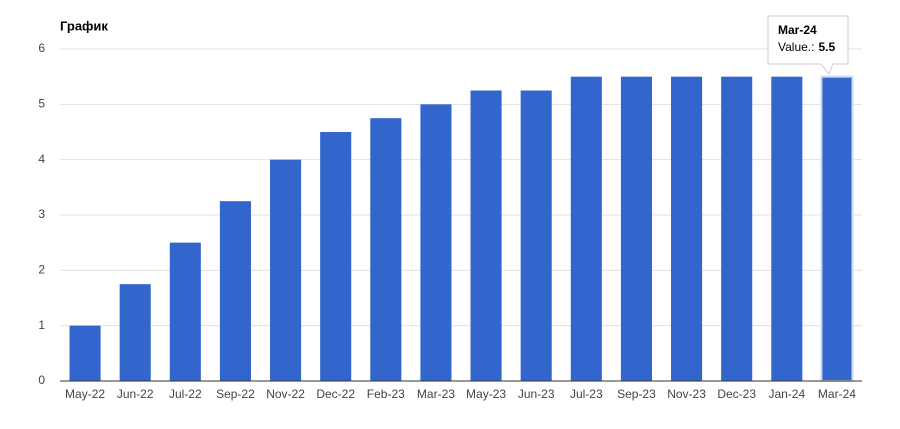  What do you see at coordinates (796, 47) in the screenshot?
I see `tooltip-label: Value.:` at bounding box center [796, 47].